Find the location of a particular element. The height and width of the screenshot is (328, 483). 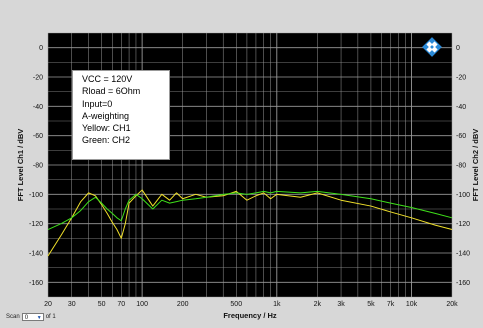

scan-suffix: of 1 is located at coordinates (50, 317).